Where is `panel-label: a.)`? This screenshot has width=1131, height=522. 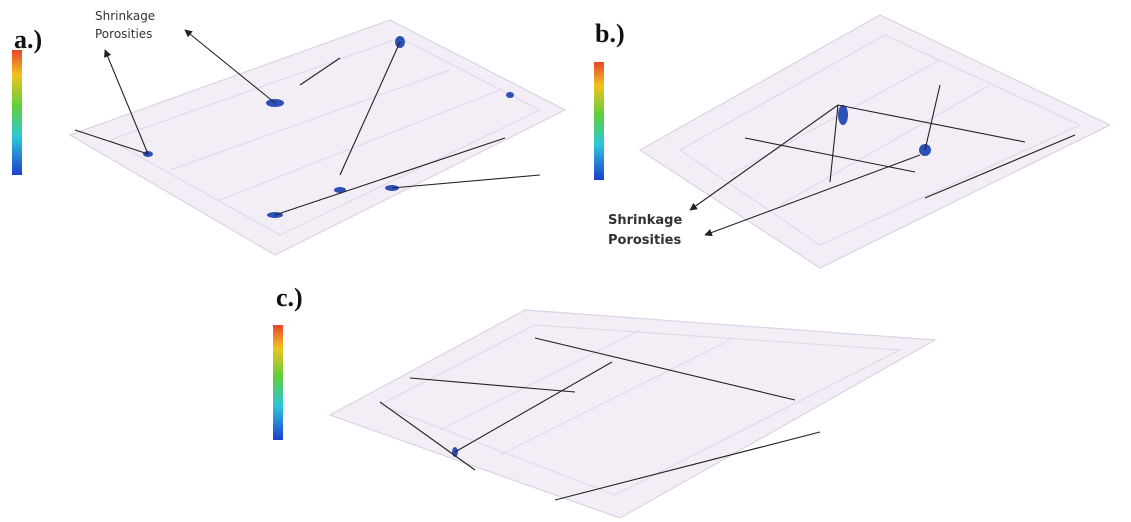
panel-label: a.) is located at coordinates (28, 39).